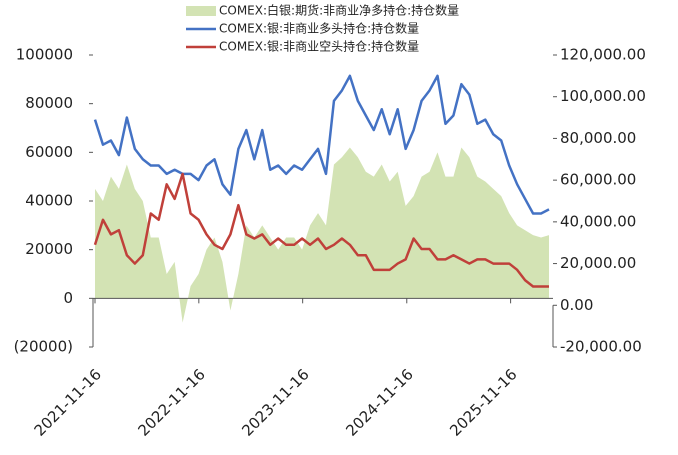  Describe the element at coordinates (49, 201) in the screenshot. I see `y-tick-label: 40000` at that location.